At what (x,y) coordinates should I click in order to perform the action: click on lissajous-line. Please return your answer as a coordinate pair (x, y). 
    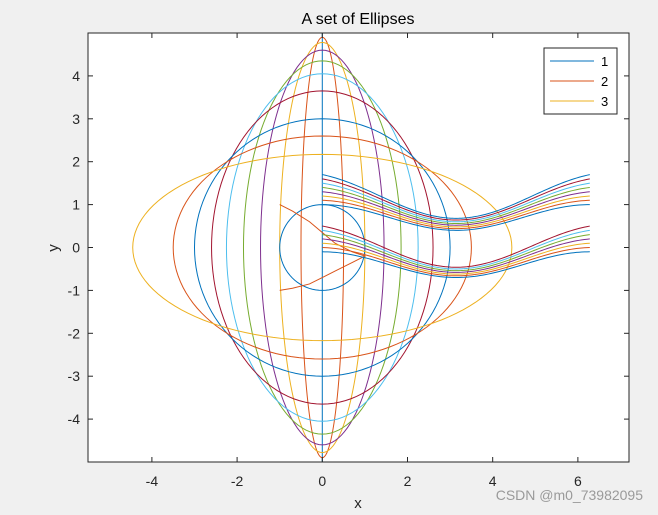
    Looking at the image, I should click on (323, 247).